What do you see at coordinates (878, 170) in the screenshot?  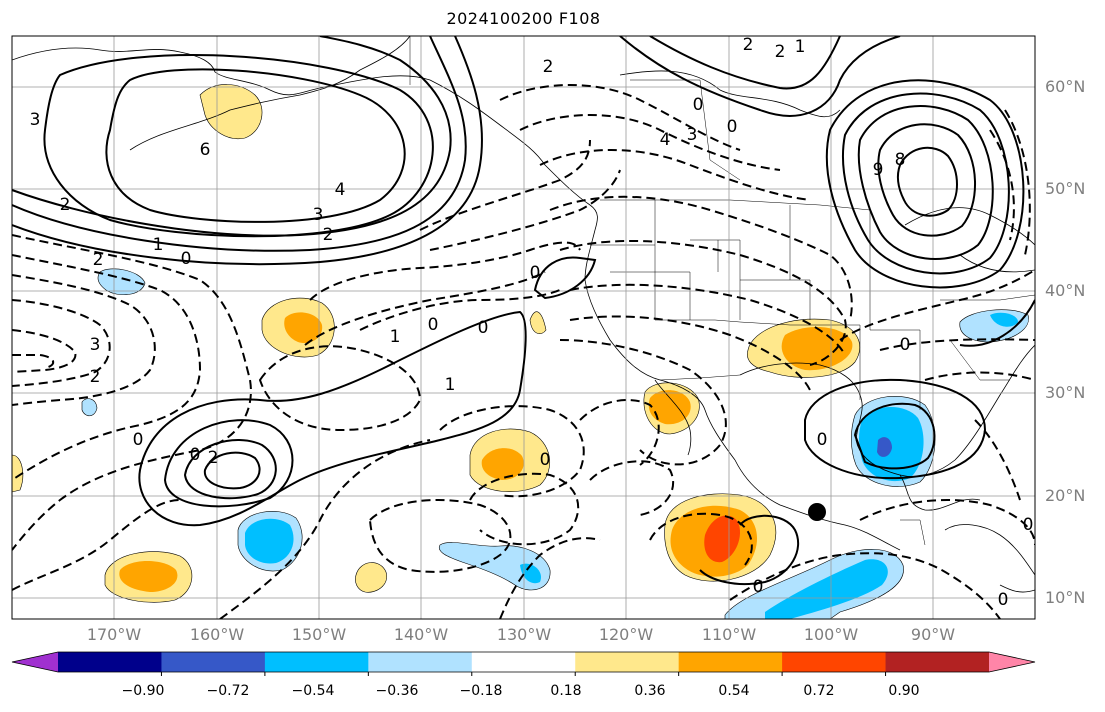 I see `contour-label: 9` at bounding box center [878, 170].